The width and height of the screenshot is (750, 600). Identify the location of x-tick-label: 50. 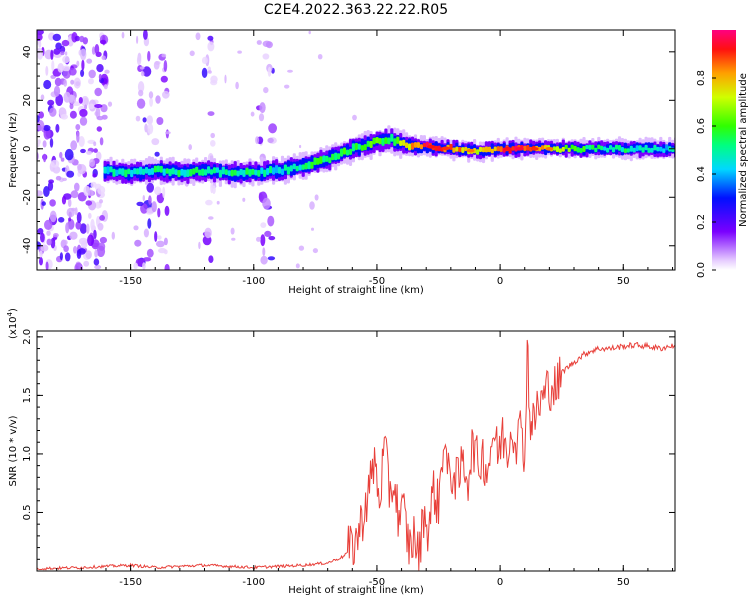
(623, 582).